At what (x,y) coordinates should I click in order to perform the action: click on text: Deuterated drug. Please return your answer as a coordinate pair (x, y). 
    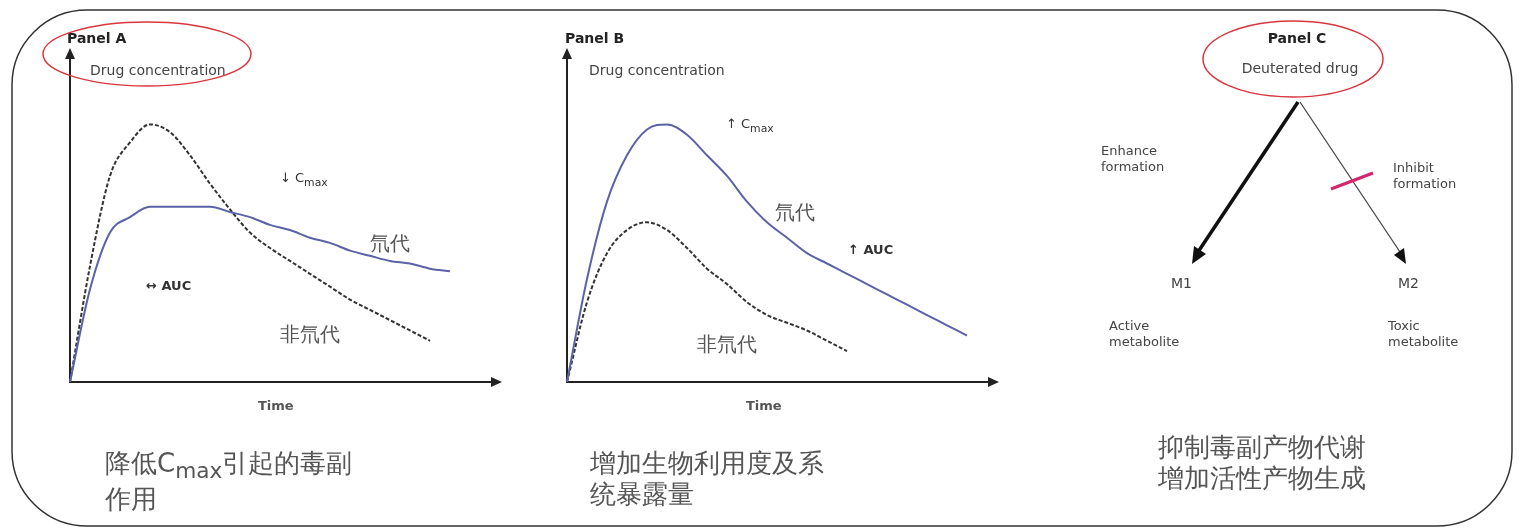
    Looking at the image, I should click on (1300, 68).